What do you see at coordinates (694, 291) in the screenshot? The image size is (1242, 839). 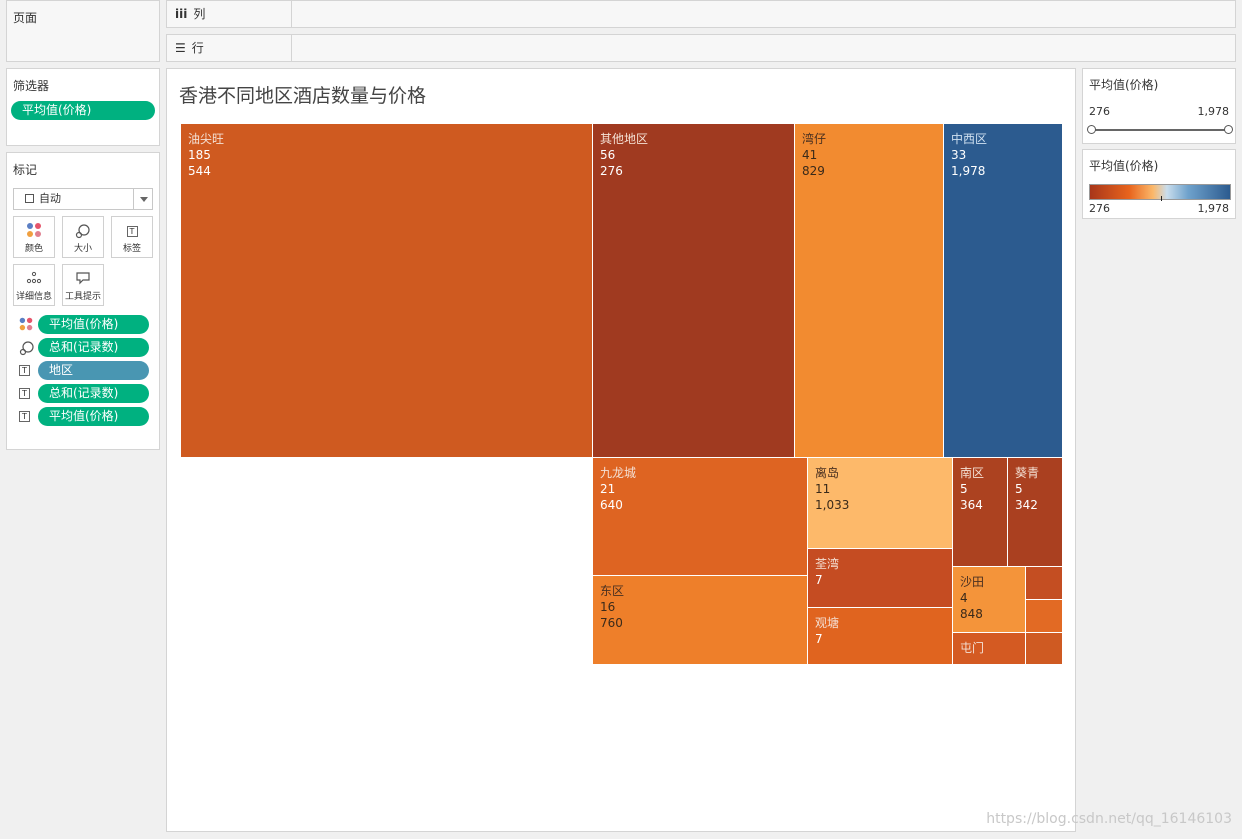 I see `treemap-cell: 其他地区 56 276` at bounding box center [694, 291].